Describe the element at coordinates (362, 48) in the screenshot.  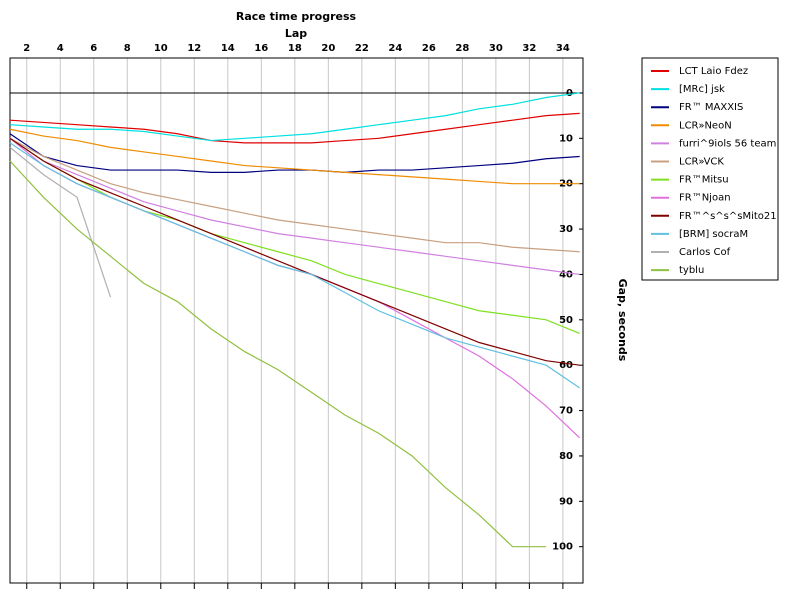
I see `x-tick-label: 22` at that location.